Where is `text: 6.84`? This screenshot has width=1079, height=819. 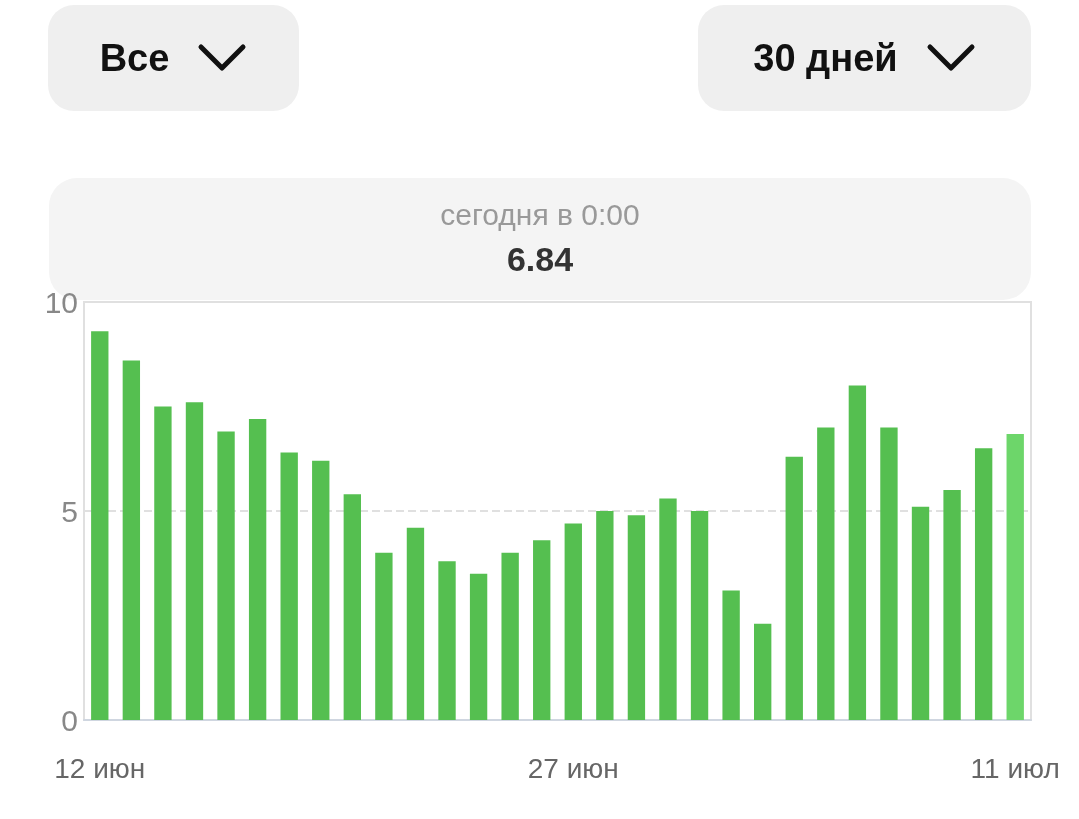 text: 6.84 is located at coordinates (540, 259).